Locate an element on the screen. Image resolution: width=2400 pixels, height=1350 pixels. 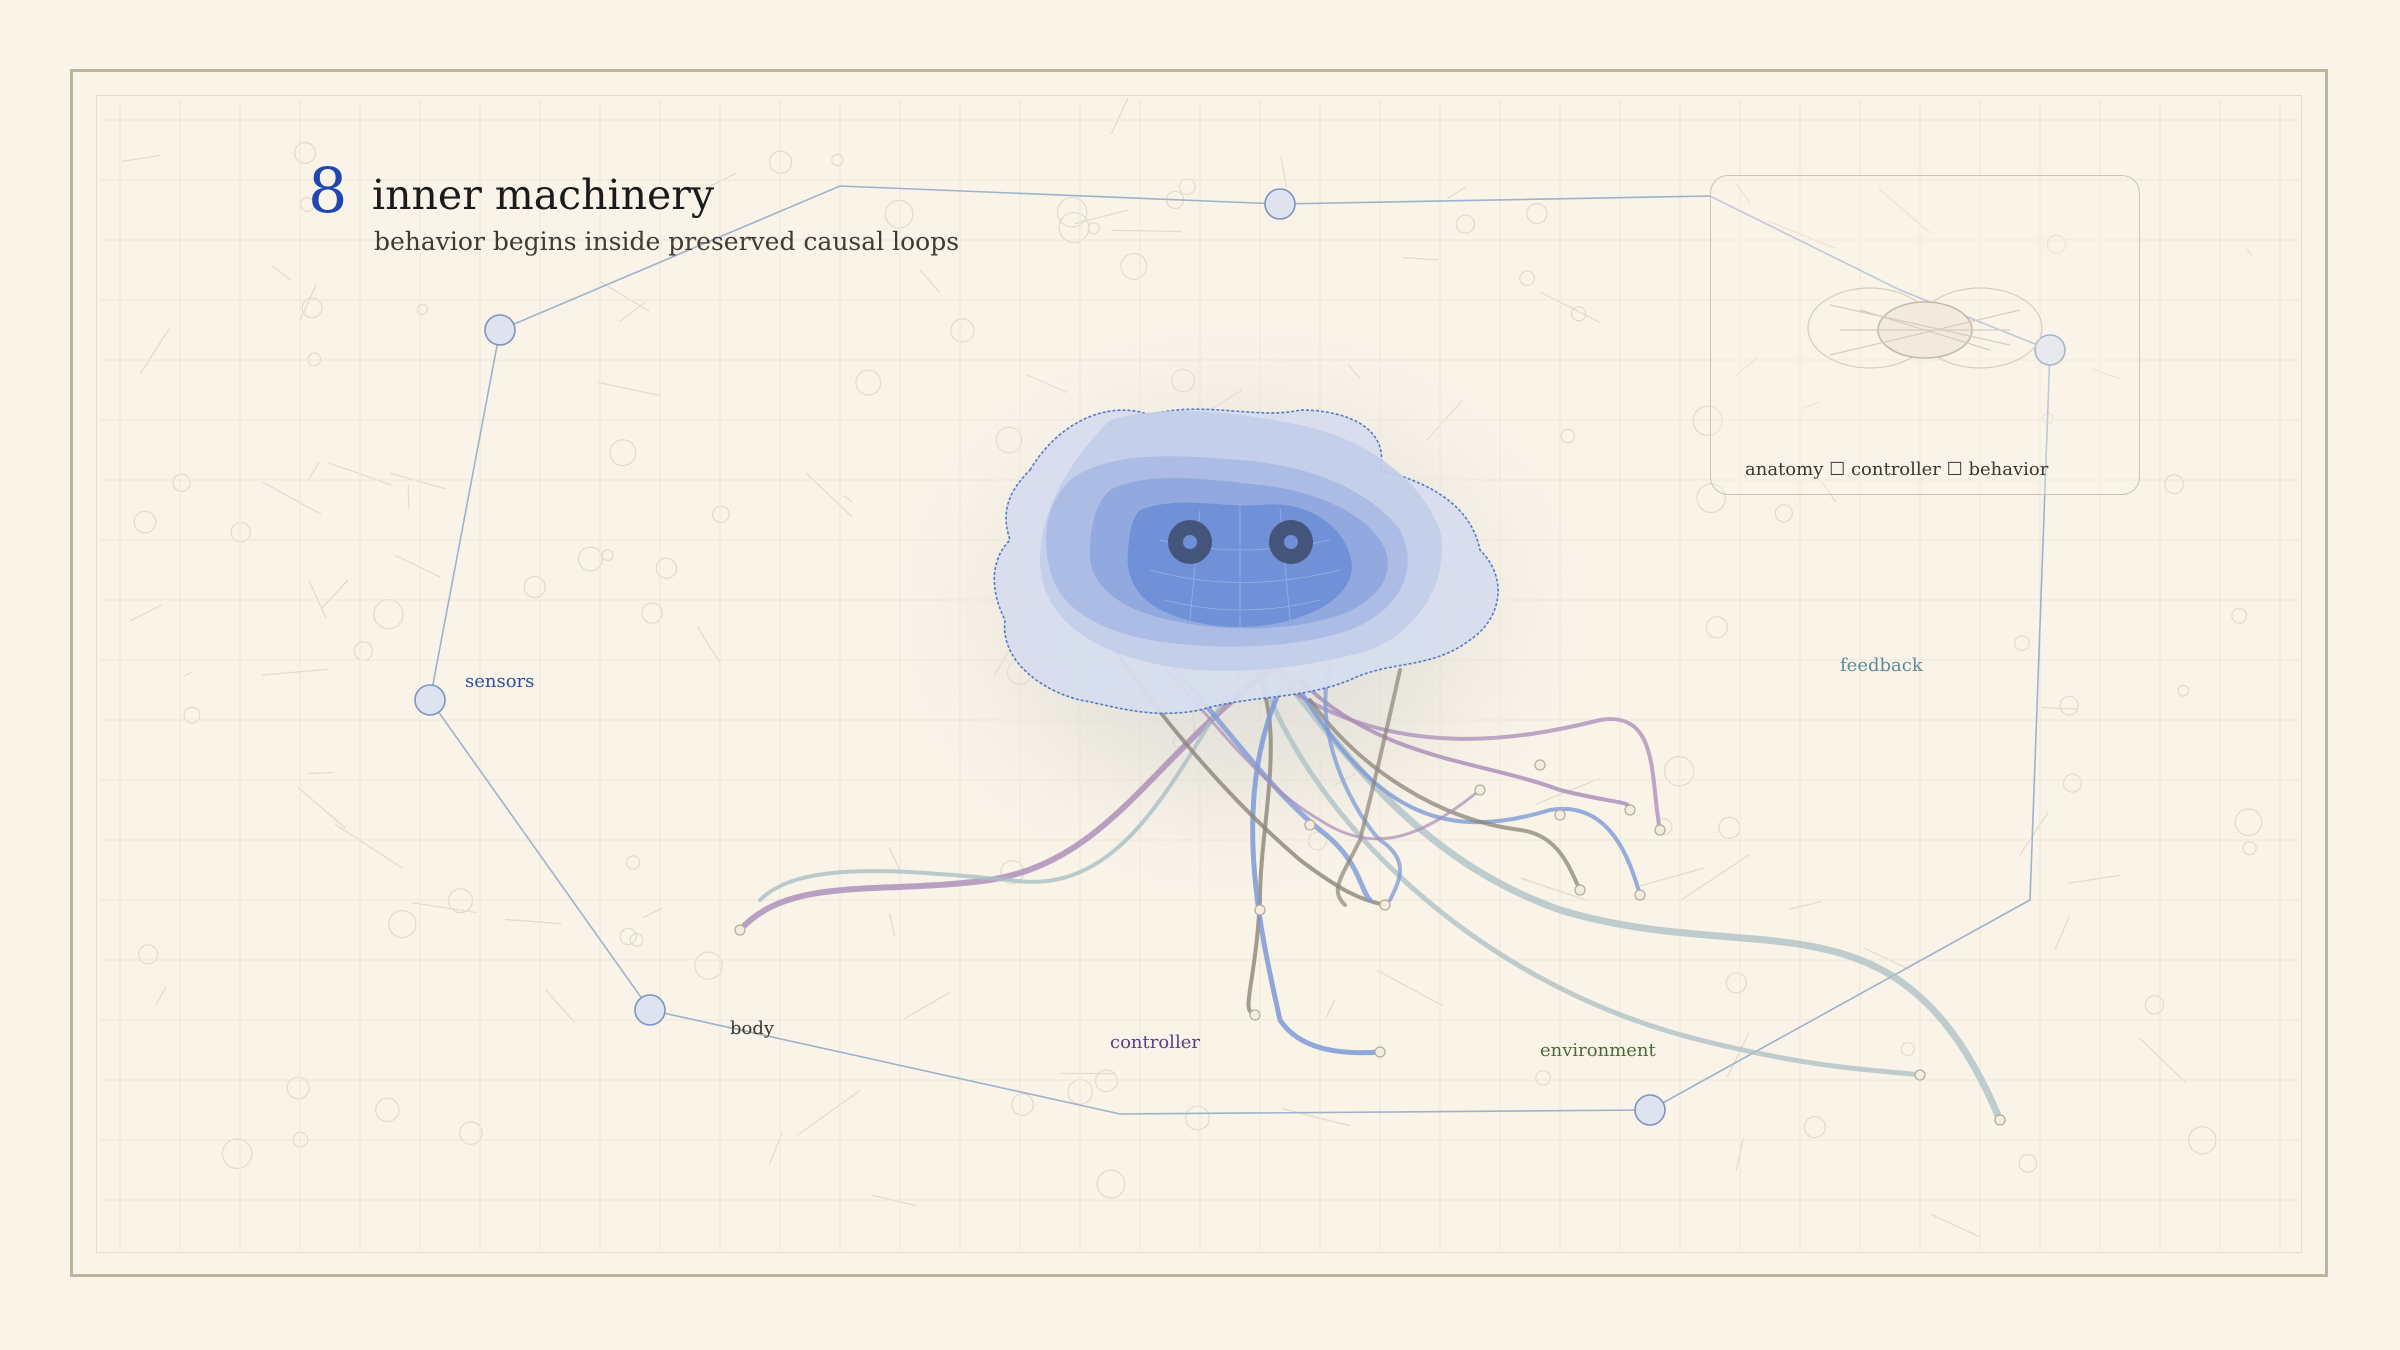
tentacle-nodes is located at coordinates (1370, 942).